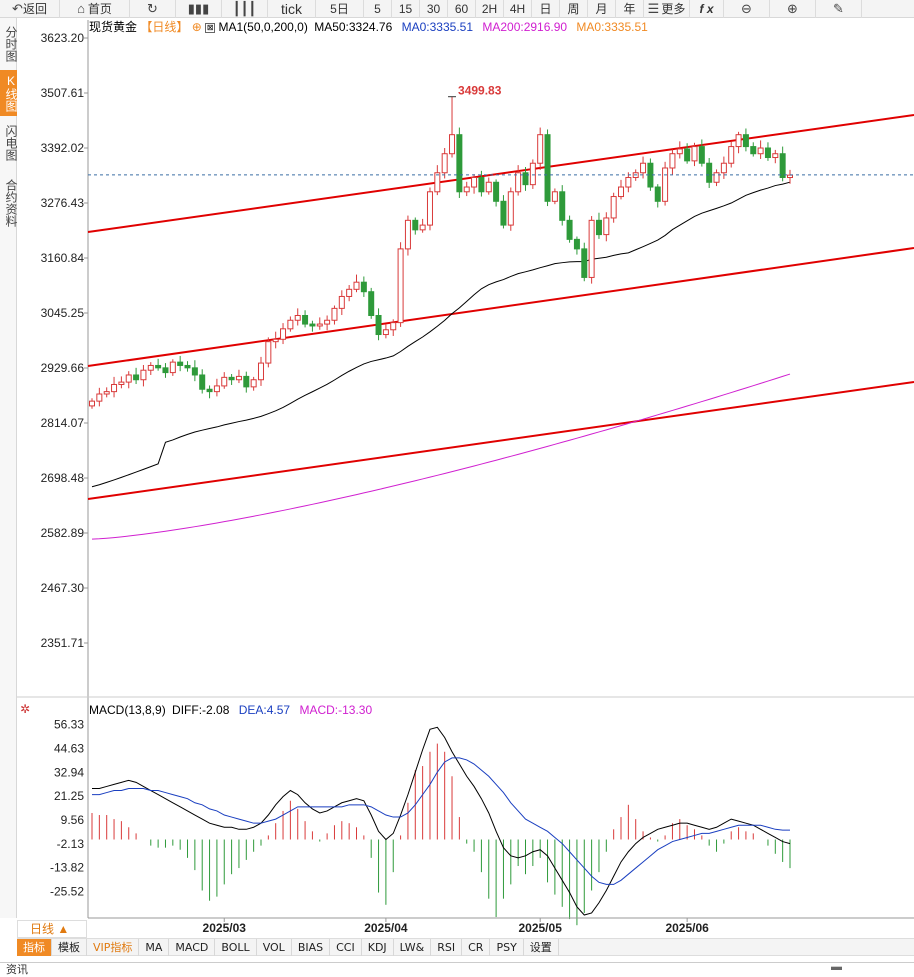 This screenshot has height=977, width=914. I want to click on macd-settings-icon: ✲, so click(25, 709).